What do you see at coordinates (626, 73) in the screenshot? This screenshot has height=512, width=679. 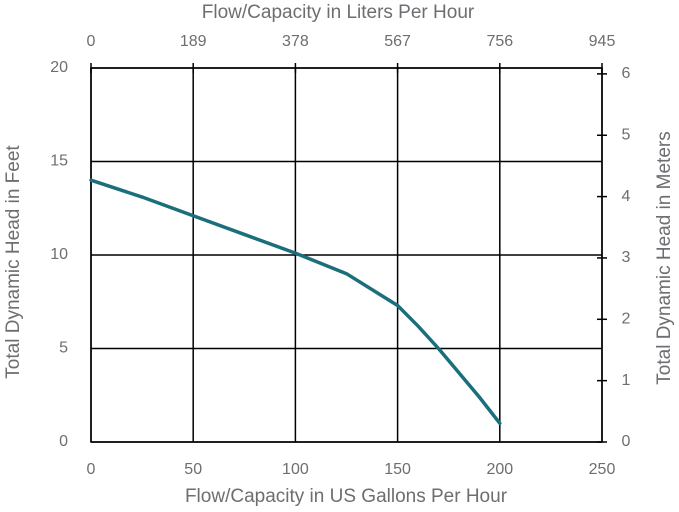 I see `y2-tick-label: 6` at bounding box center [626, 73].